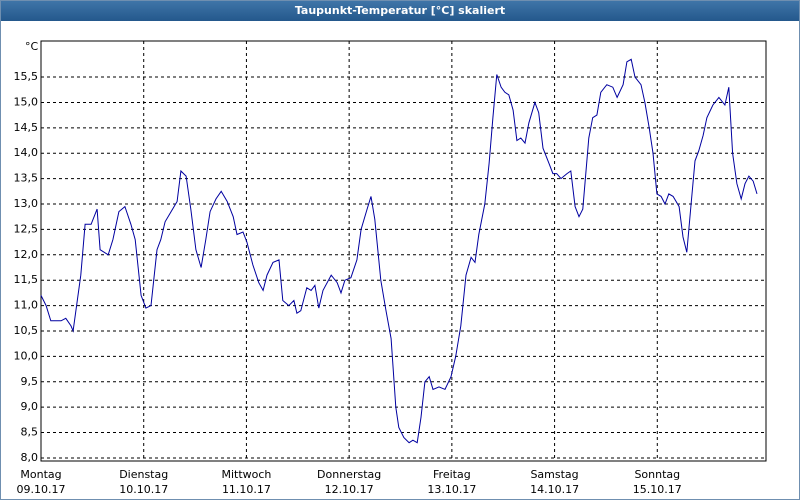 This screenshot has width=800, height=500. I want to click on y-tick-label: 8,0, so click(30, 457).